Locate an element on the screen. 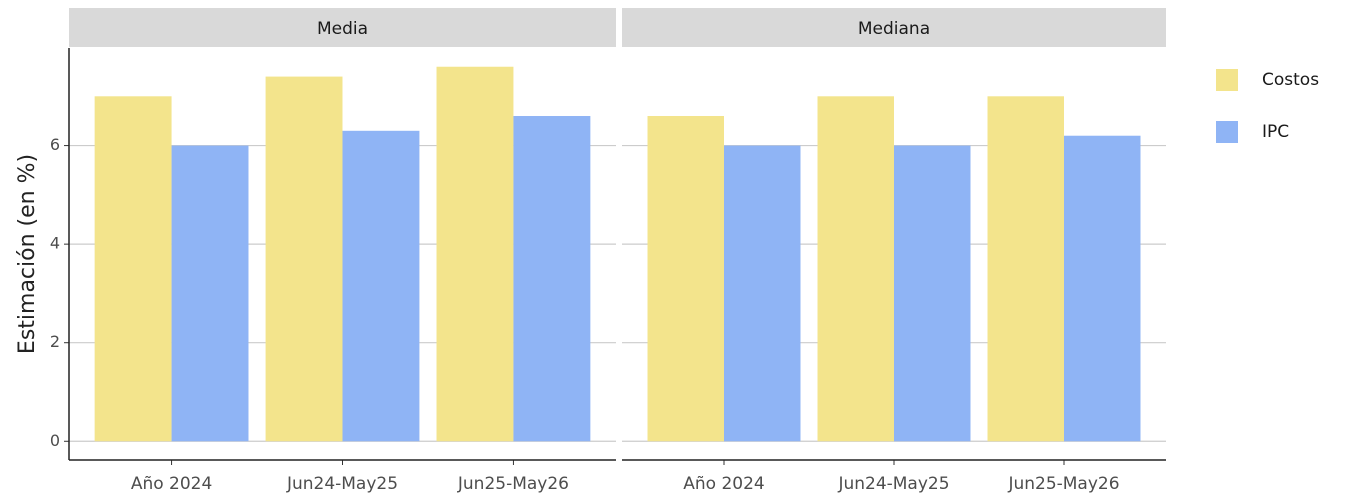 The height and width of the screenshot is (497, 1346). y-tick-label: 4 is located at coordinates (55, 243).